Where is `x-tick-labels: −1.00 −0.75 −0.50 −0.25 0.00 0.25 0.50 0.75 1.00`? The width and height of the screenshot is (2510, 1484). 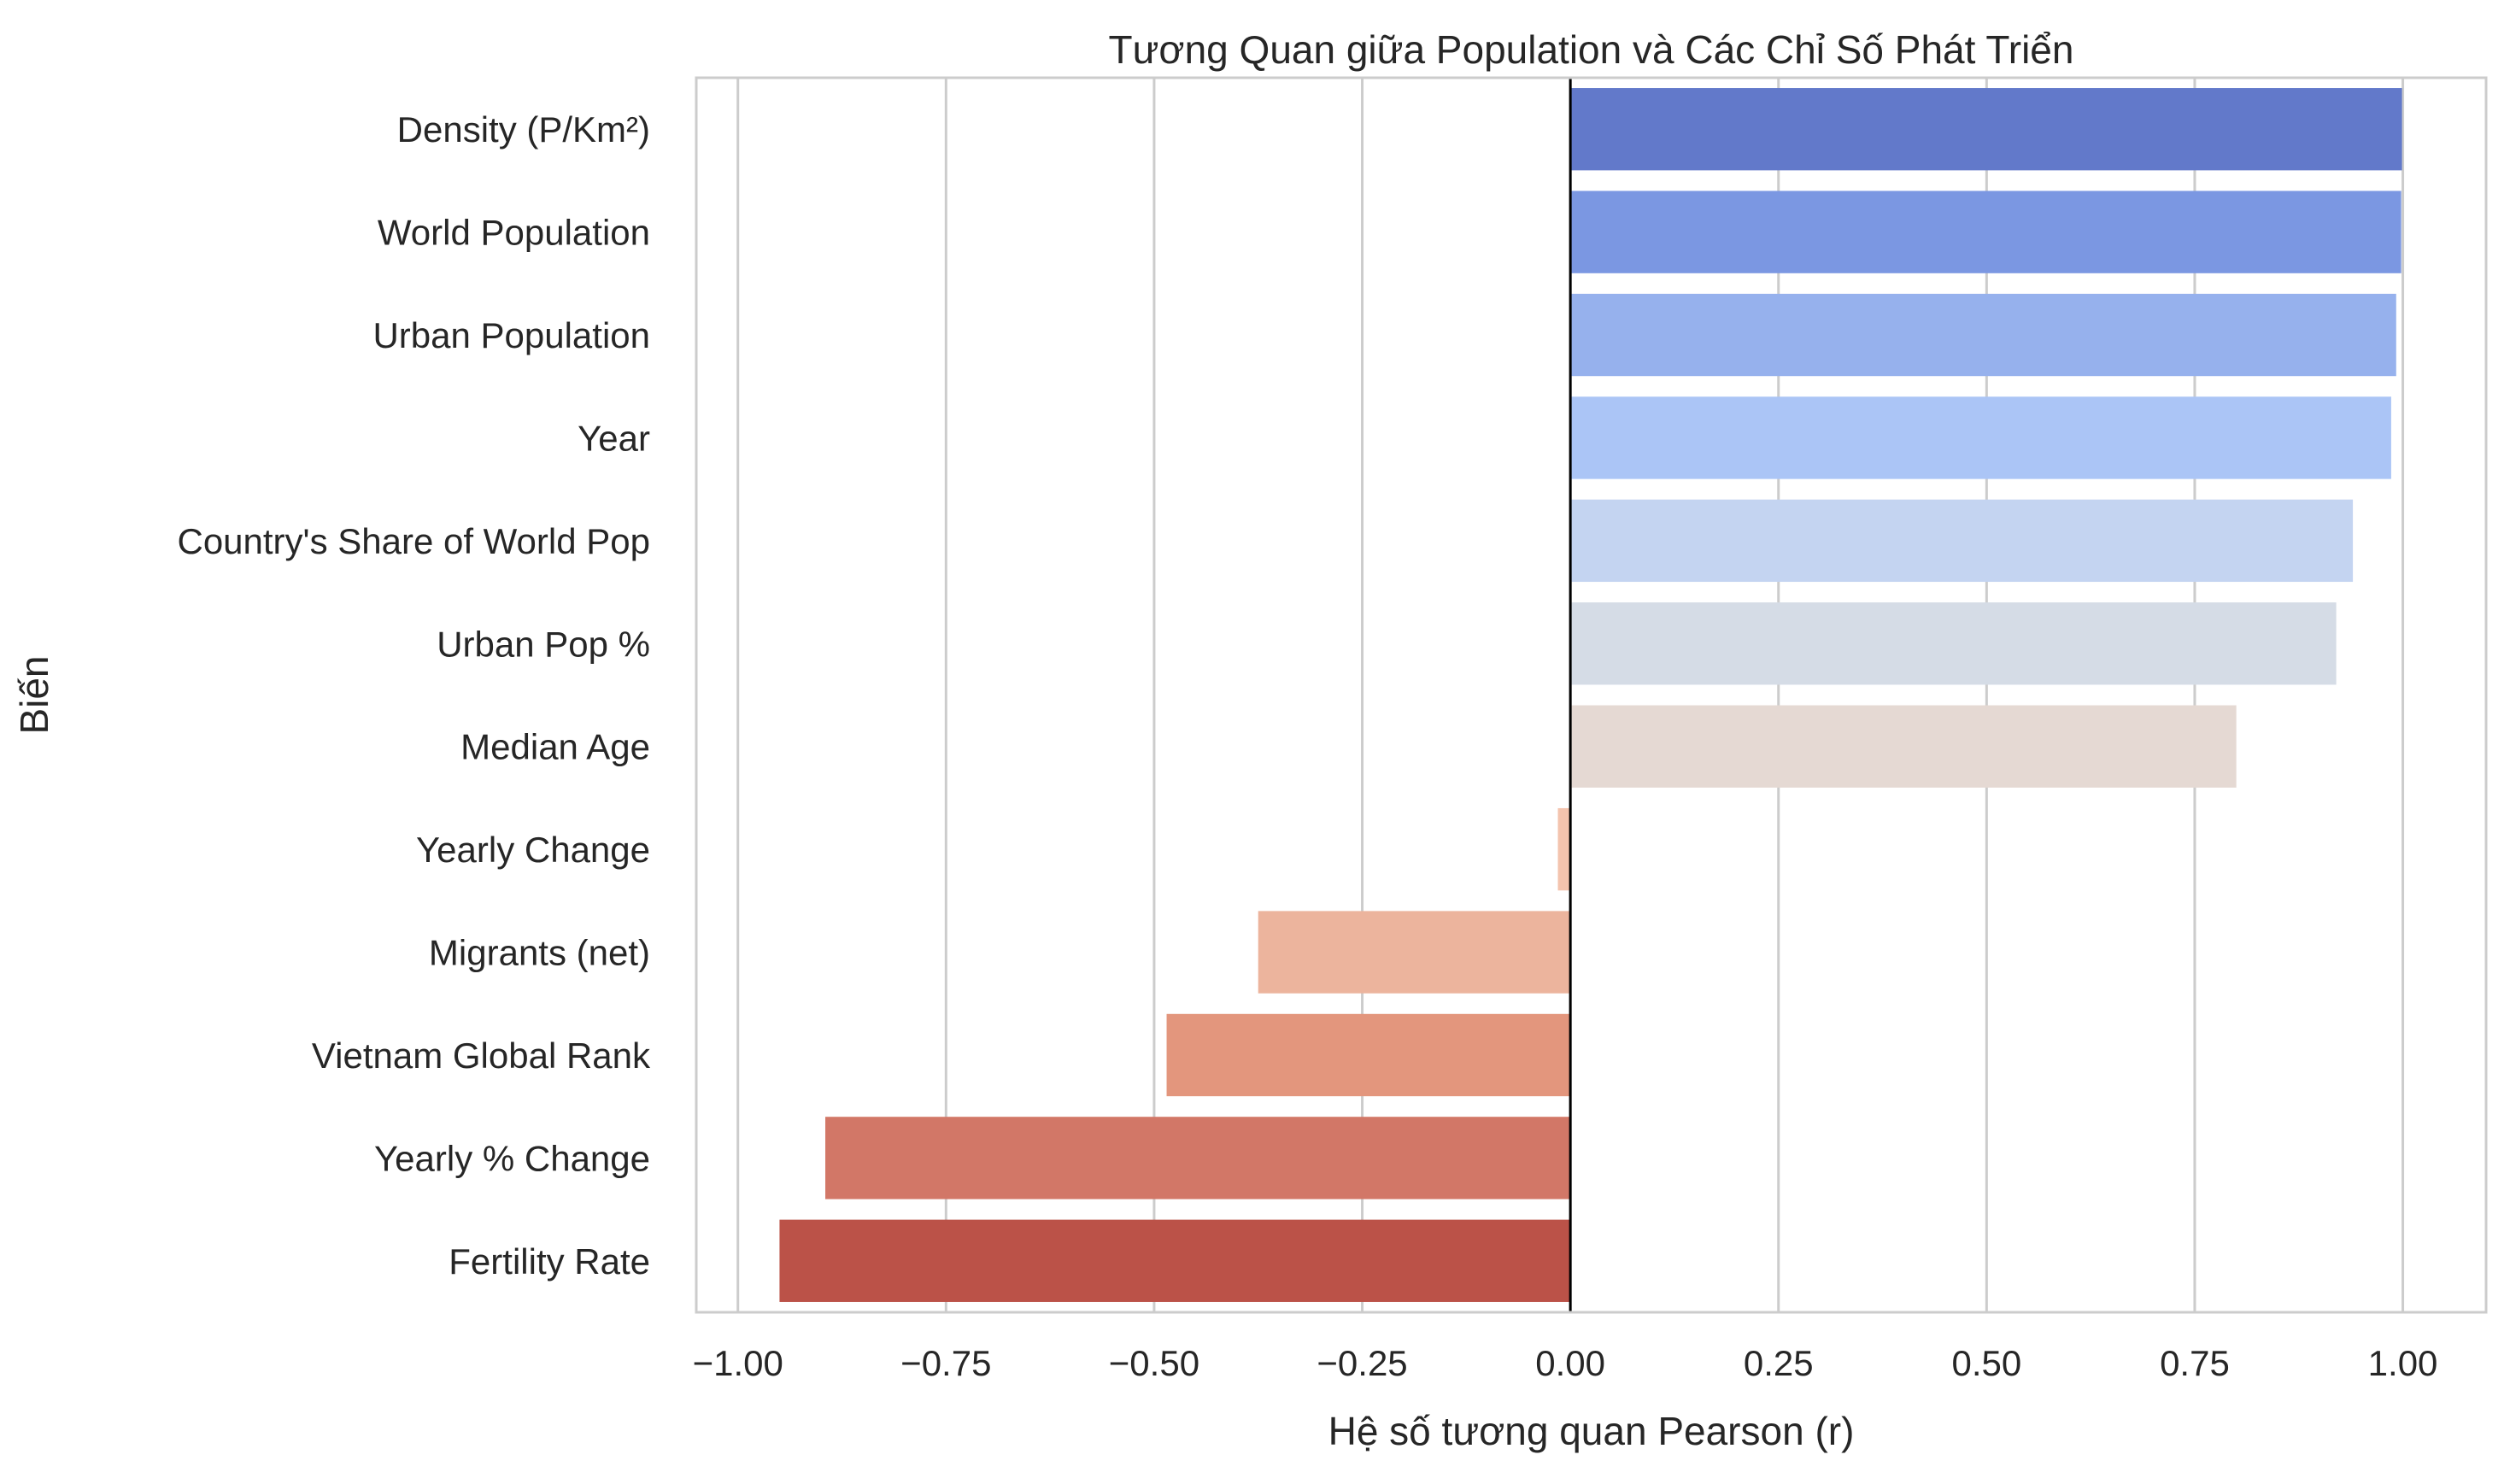 x-tick-labels: −1.00 −0.75 −0.50 −0.25 0.00 0.25 0.50 0.75 1.00 is located at coordinates (1565, 1363).